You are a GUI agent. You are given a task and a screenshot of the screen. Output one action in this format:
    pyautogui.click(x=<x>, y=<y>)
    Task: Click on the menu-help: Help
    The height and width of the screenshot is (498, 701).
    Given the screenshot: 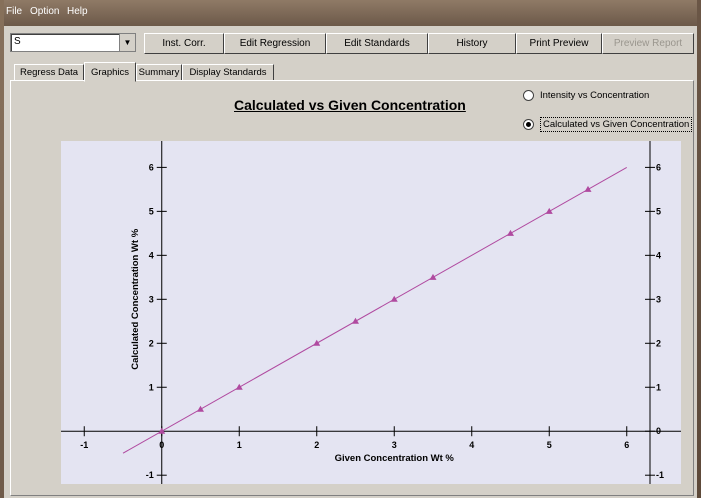 What is the action you would take?
    pyautogui.click(x=77, y=11)
    